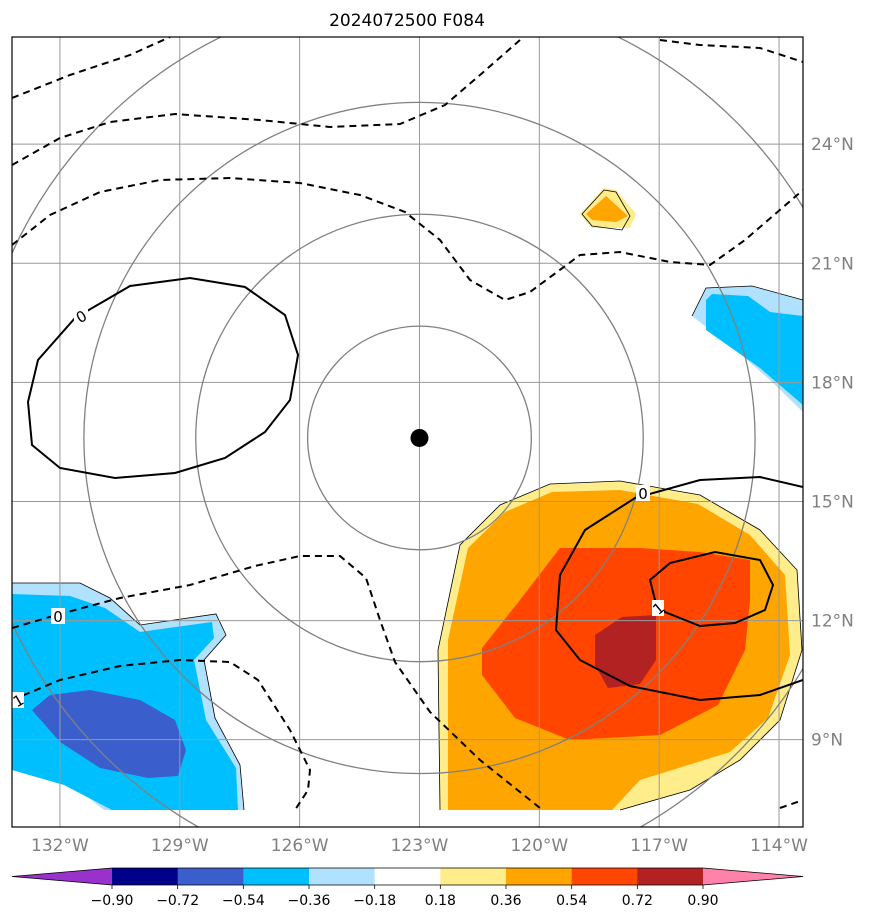  Describe the element at coordinates (711, 589) in the screenshot. I see `contour-solid-east-inner` at that location.